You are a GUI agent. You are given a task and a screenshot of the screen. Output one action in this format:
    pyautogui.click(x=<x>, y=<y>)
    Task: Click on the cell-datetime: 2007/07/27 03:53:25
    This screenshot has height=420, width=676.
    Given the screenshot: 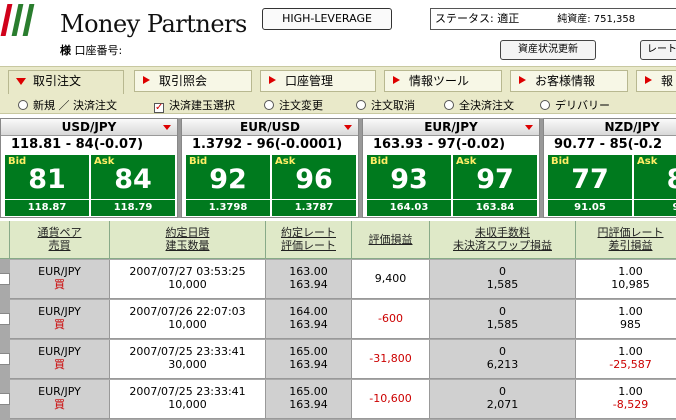 What is the action you would take?
    pyautogui.click(x=187, y=271)
    